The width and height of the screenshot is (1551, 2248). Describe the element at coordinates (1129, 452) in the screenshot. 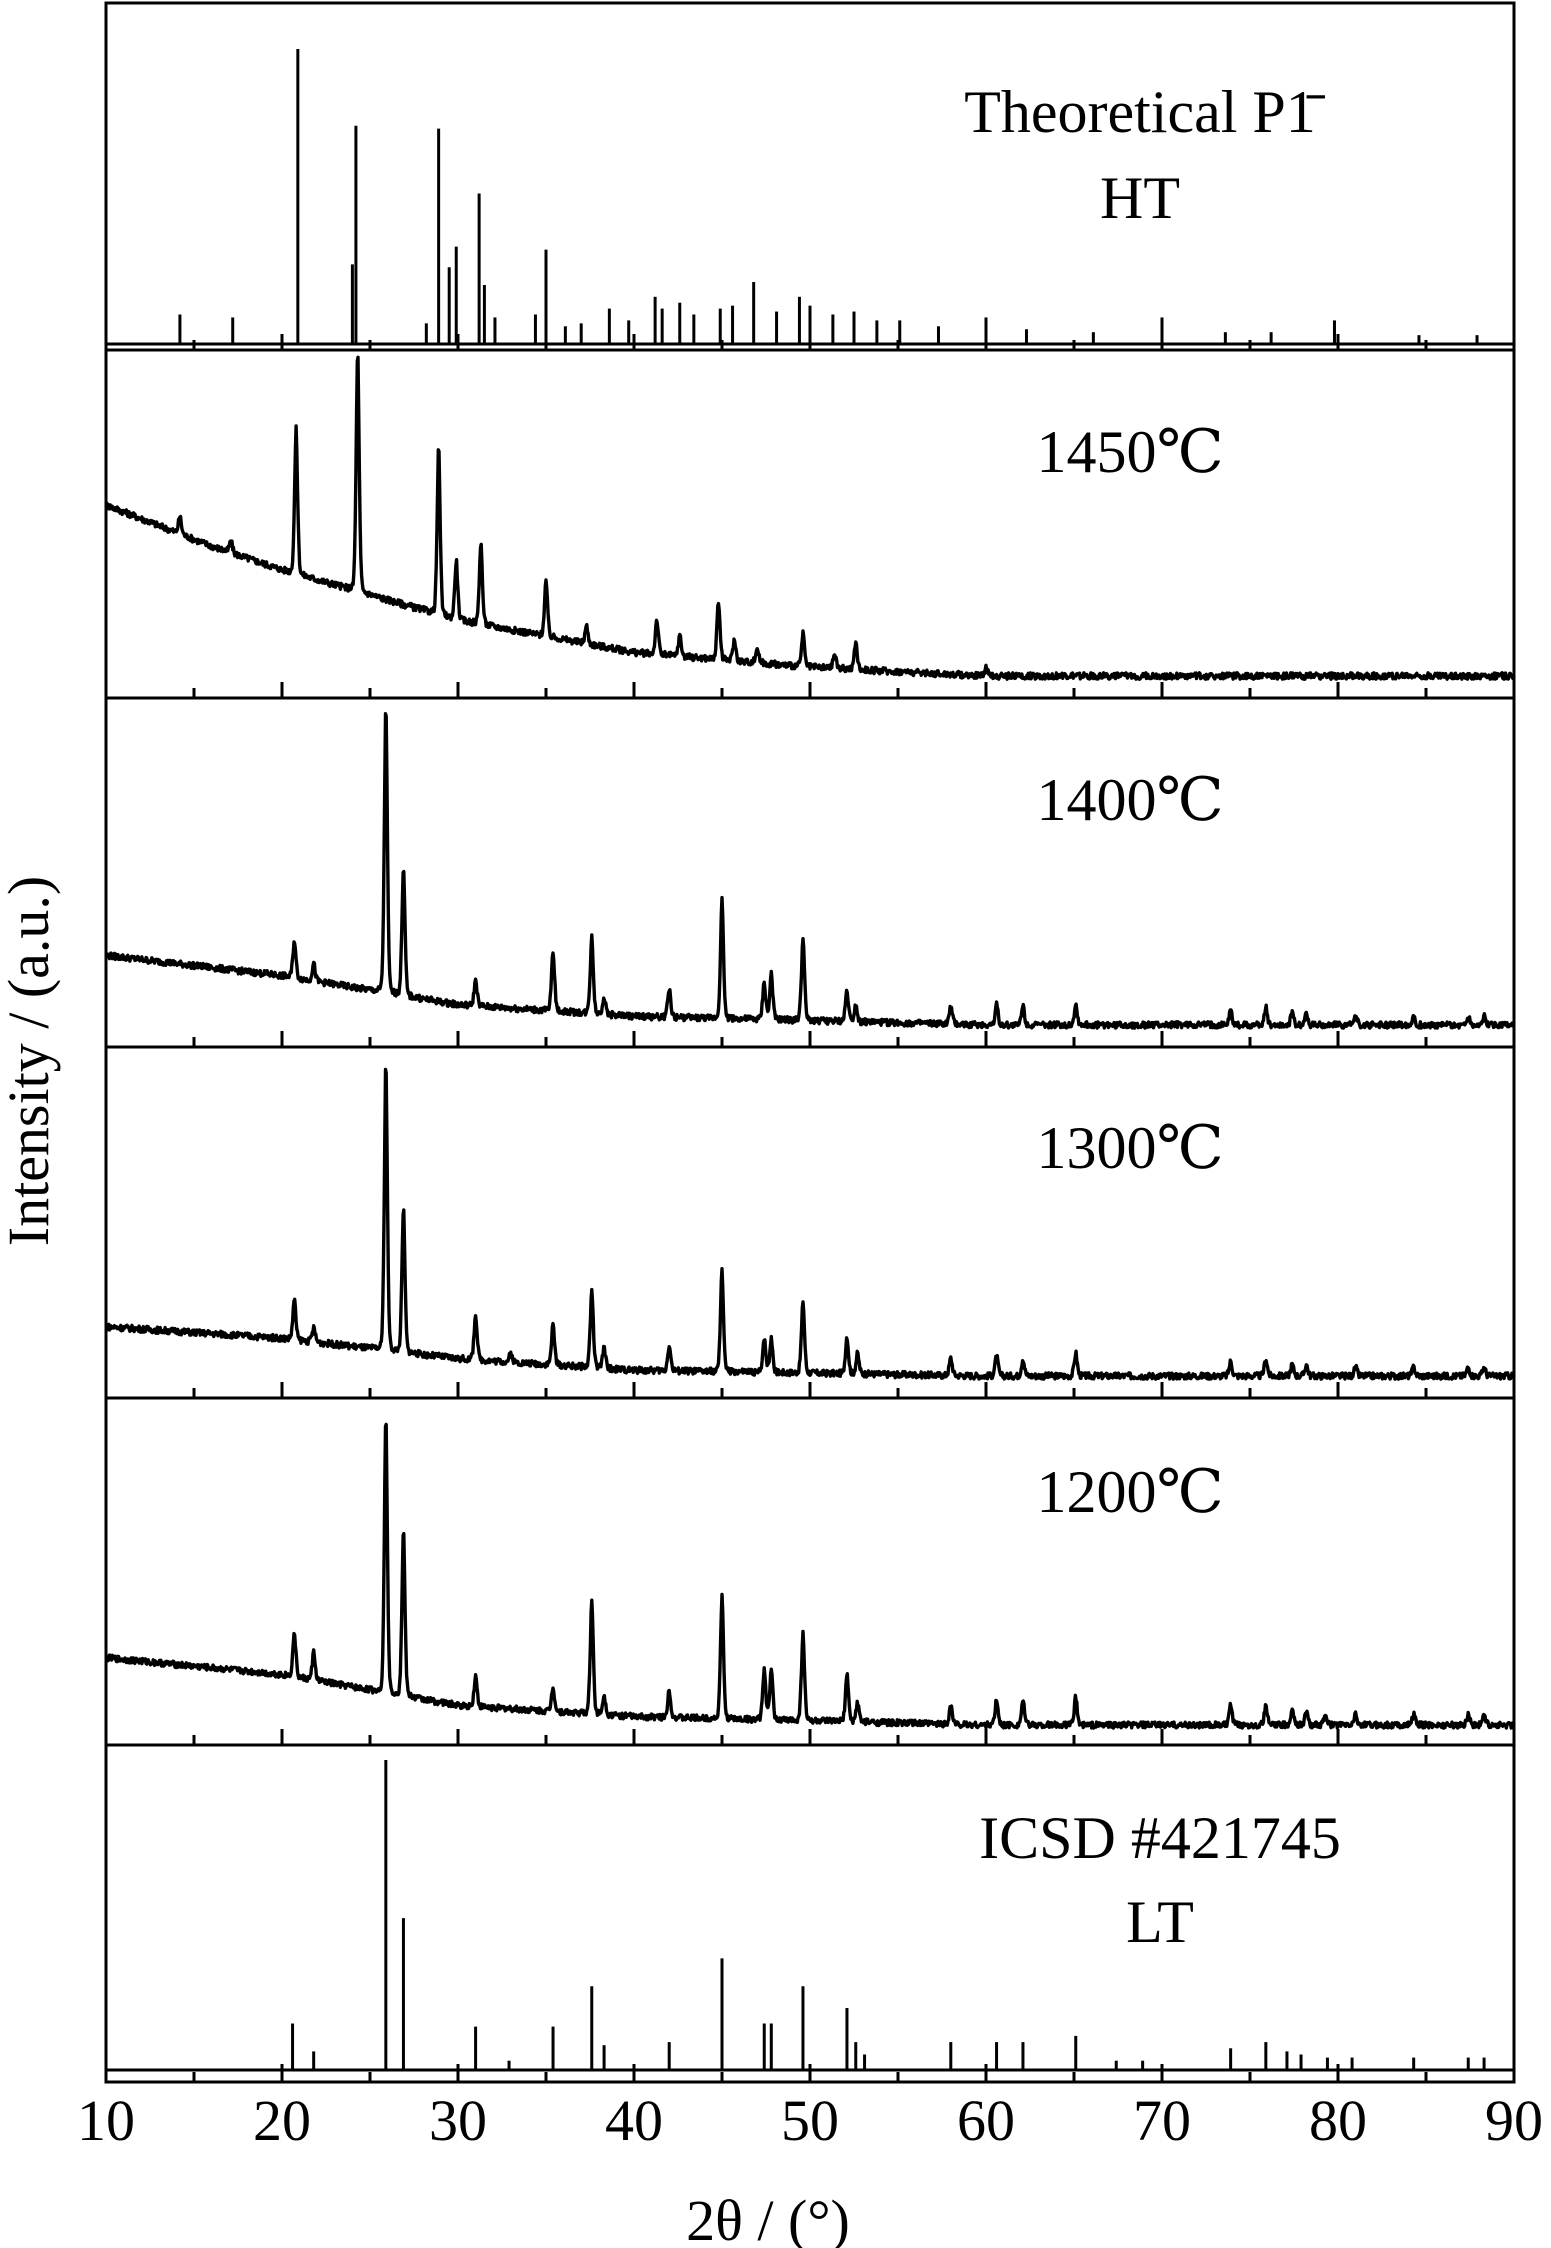

I see `panel-2-label-line-1: 1450℃` at that location.